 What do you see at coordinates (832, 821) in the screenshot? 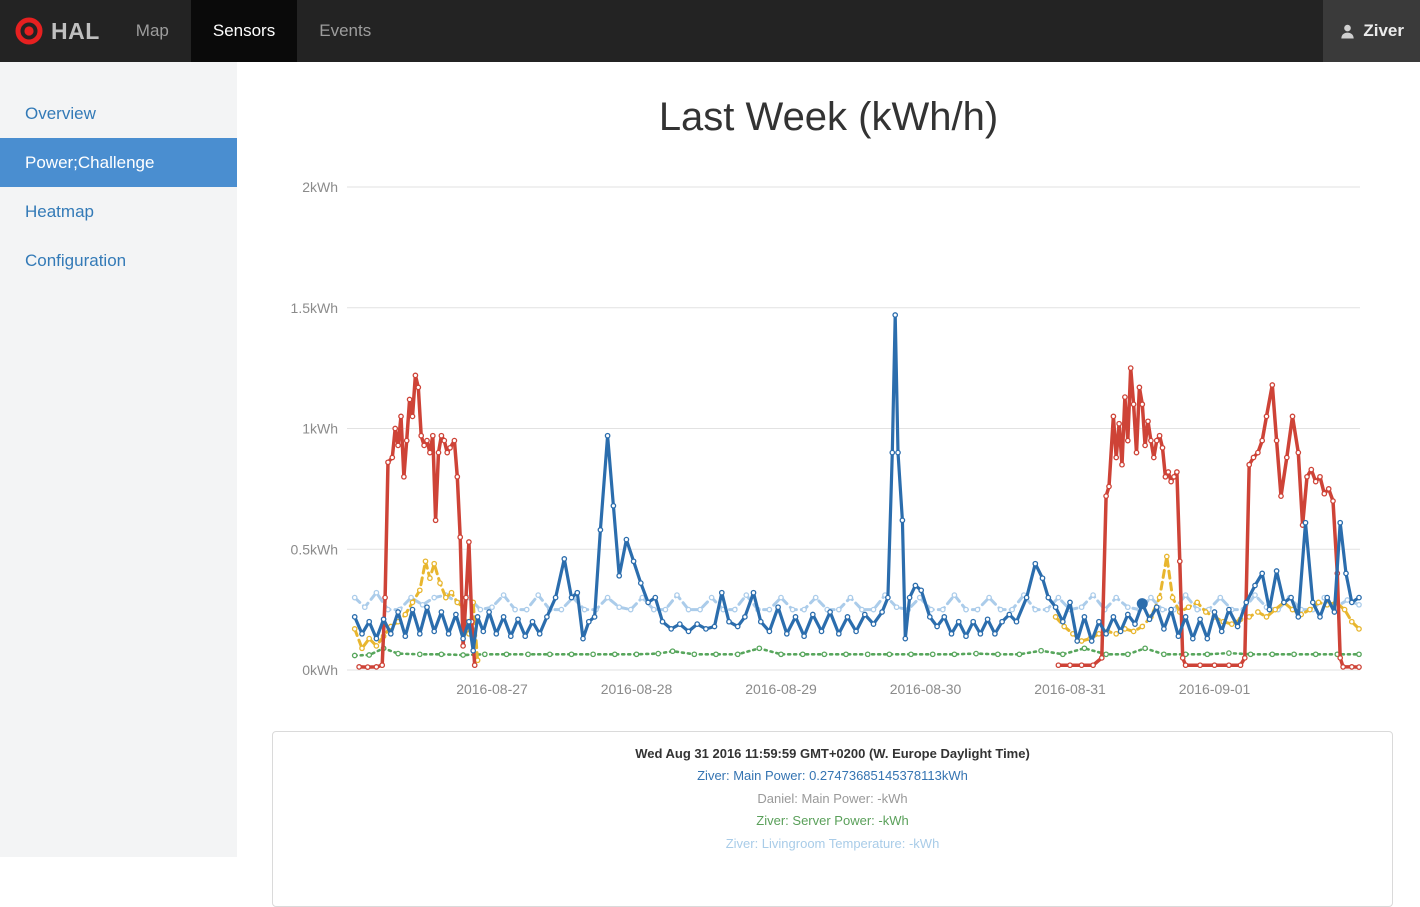
I see `legend-entry: Ziver: Server Power: -kWh` at bounding box center [832, 821].